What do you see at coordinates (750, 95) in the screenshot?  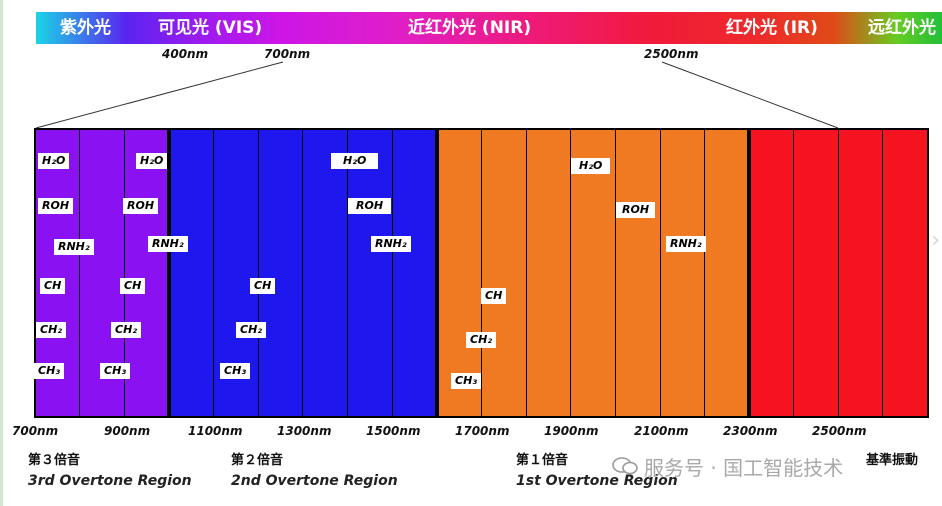 I see `connector-right` at bounding box center [750, 95].